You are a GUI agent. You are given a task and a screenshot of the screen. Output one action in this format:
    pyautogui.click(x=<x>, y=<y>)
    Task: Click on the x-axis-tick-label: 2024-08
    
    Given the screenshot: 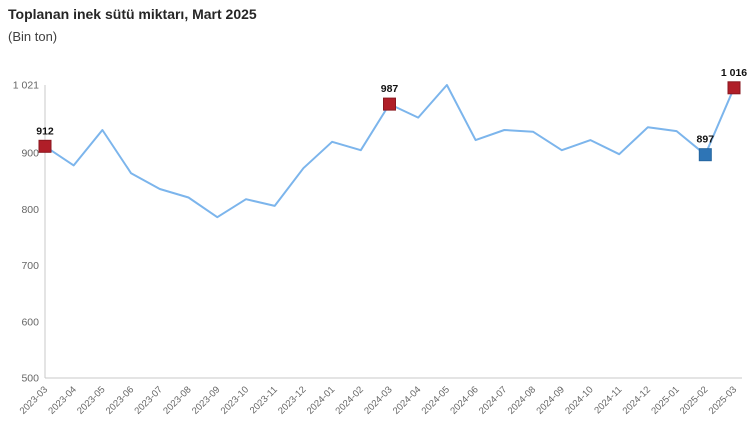 What is the action you would take?
    pyautogui.click(x=522, y=400)
    